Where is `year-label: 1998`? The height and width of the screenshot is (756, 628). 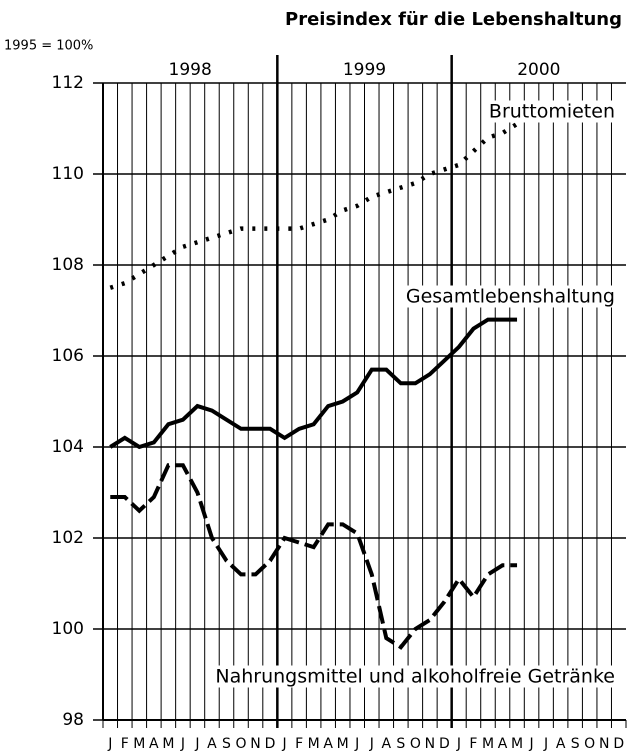
year-label: 1998 is located at coordinates (190, 70).